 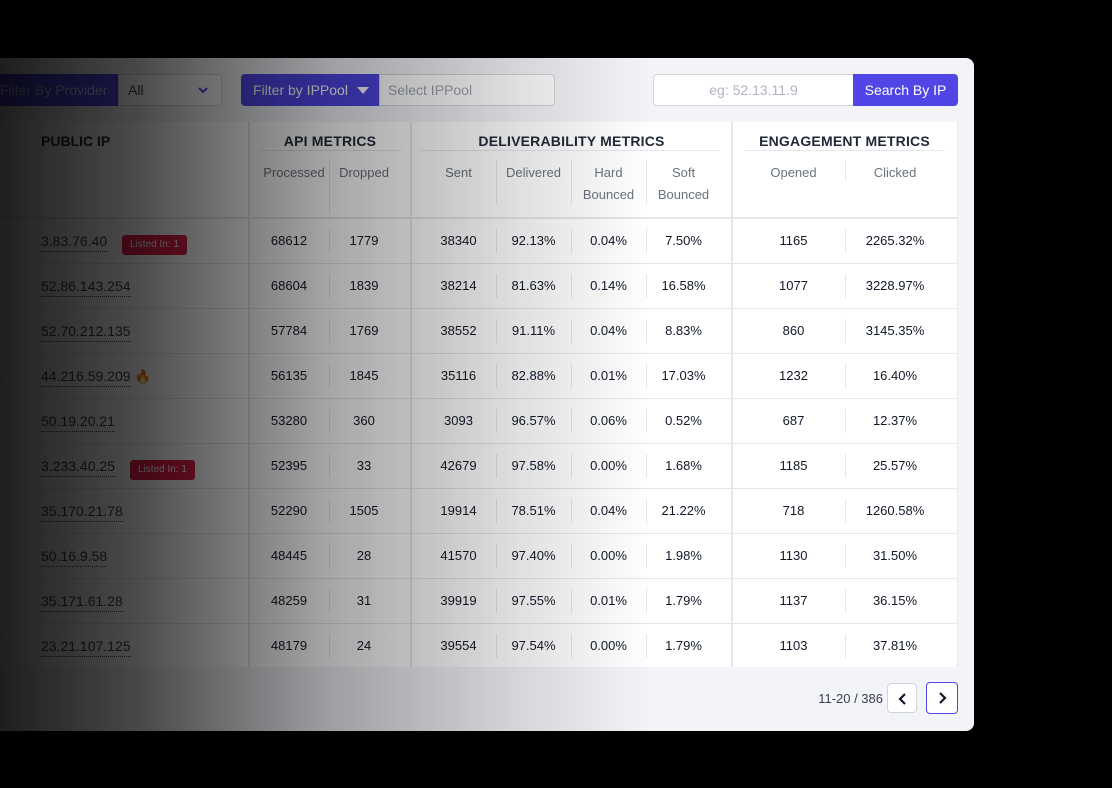 I want to click on public-ip-cell: 35.171.61.28, so click(x=82, y=601).